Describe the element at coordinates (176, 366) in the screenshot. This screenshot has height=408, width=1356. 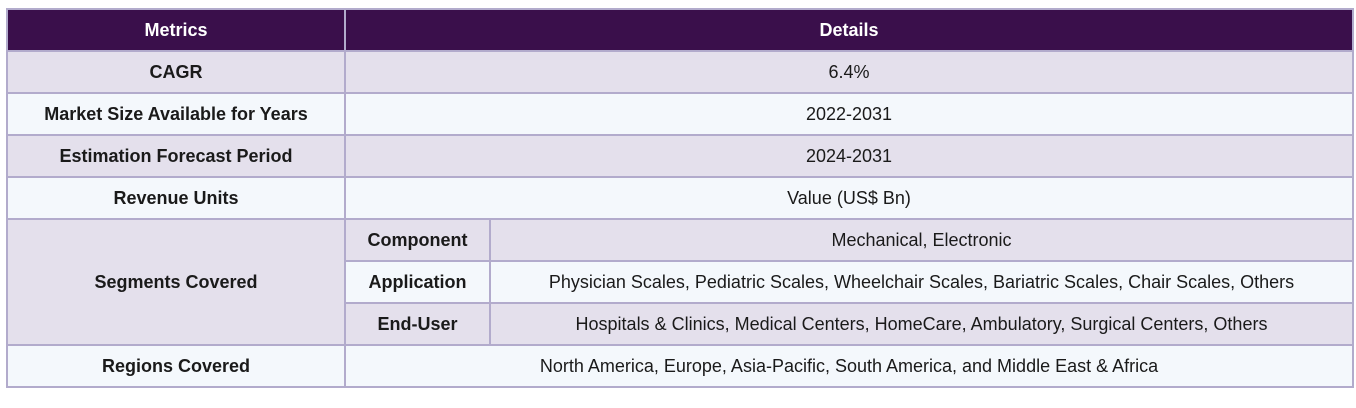
I see `metric-label-regions: Regions Covered` at that location.